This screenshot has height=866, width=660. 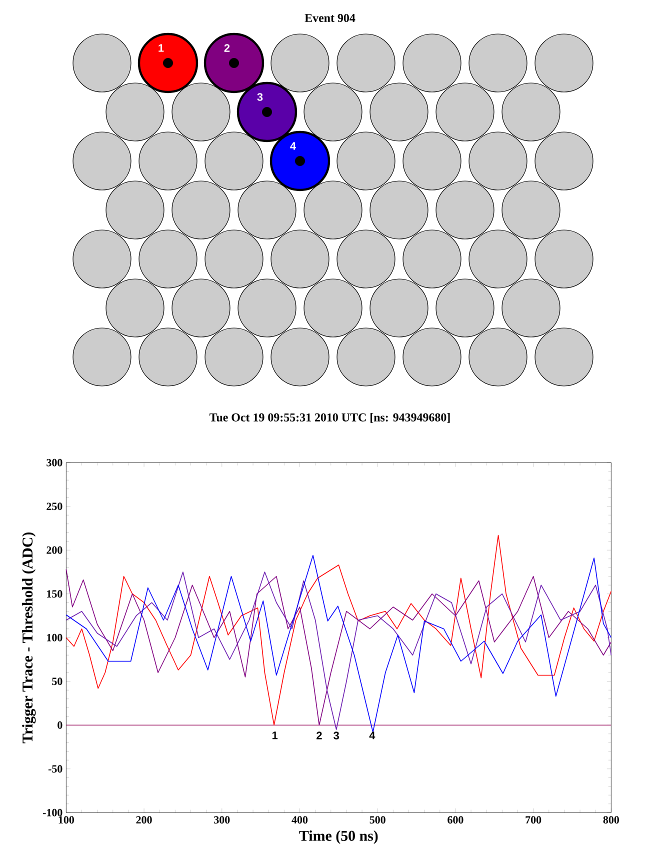 What do you see at coordinates (66, 820) in the screenshot?
I see `x-tick-label: 100` at bounding box center [66, 820].